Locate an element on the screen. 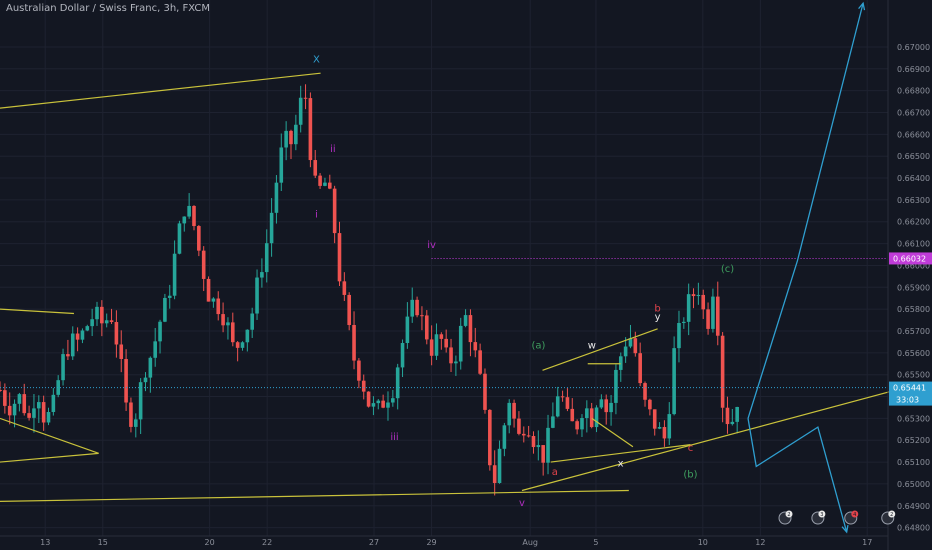 This screenshot has height=550, width=932. price-tick-label: 0.66600 is located at coordinates (913, 134).